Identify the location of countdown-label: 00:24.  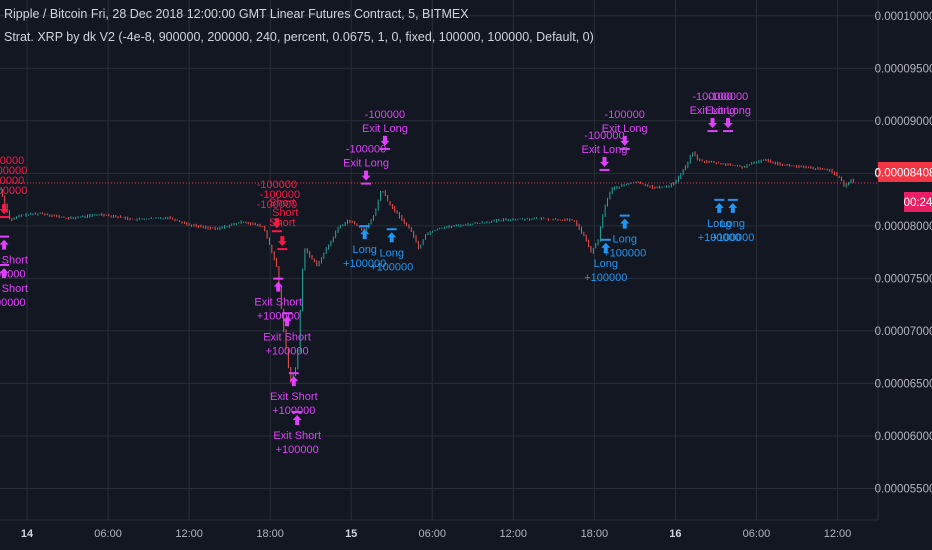
(918, 203).